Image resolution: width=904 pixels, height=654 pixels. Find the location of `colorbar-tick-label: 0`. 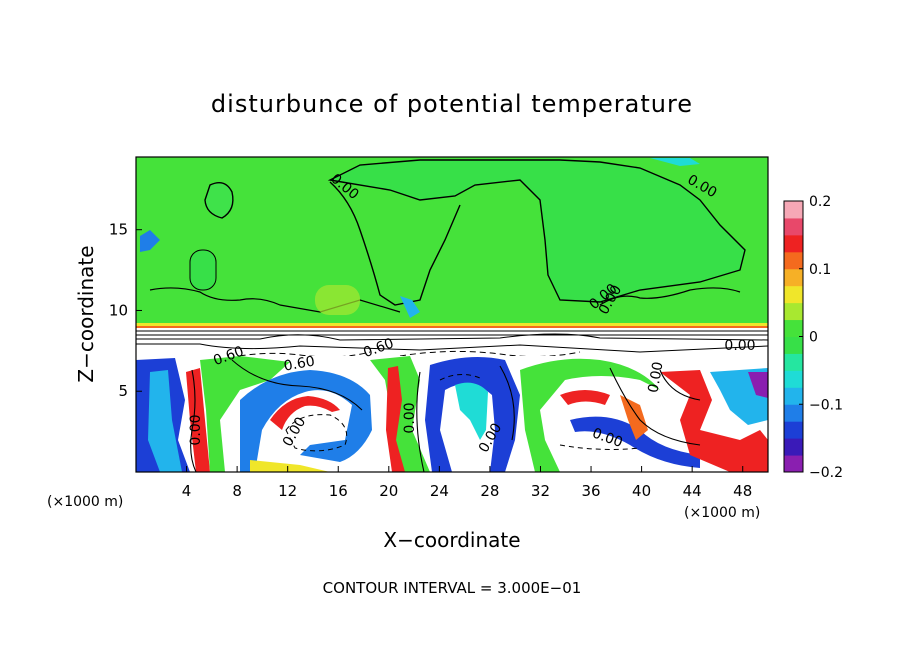

colorbar-tick-label: 0 is located at coordinates (813, 338).